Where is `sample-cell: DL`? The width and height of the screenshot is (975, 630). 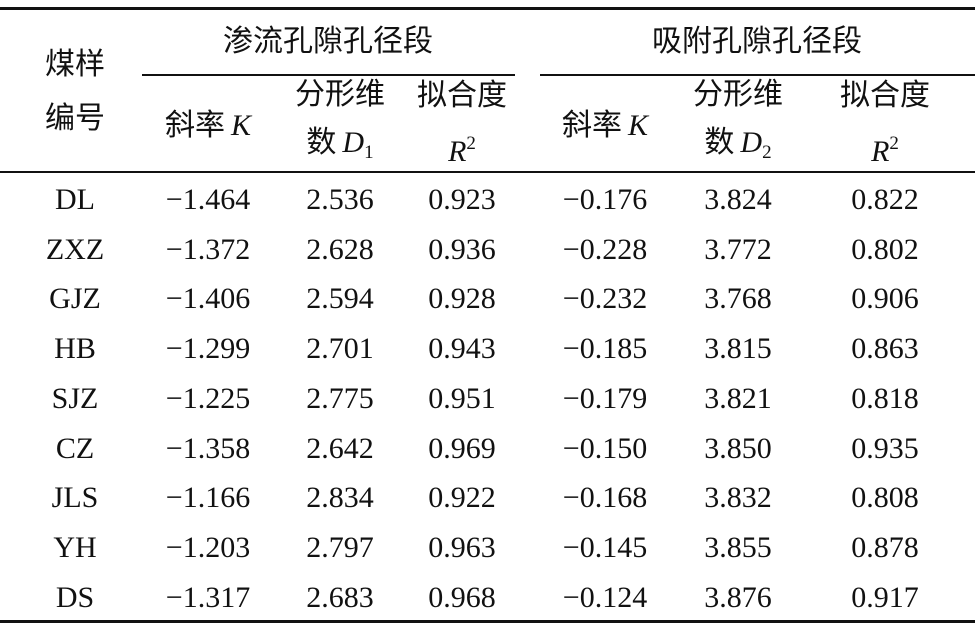
sample-cell: DL is located at coordinates (75, 199).